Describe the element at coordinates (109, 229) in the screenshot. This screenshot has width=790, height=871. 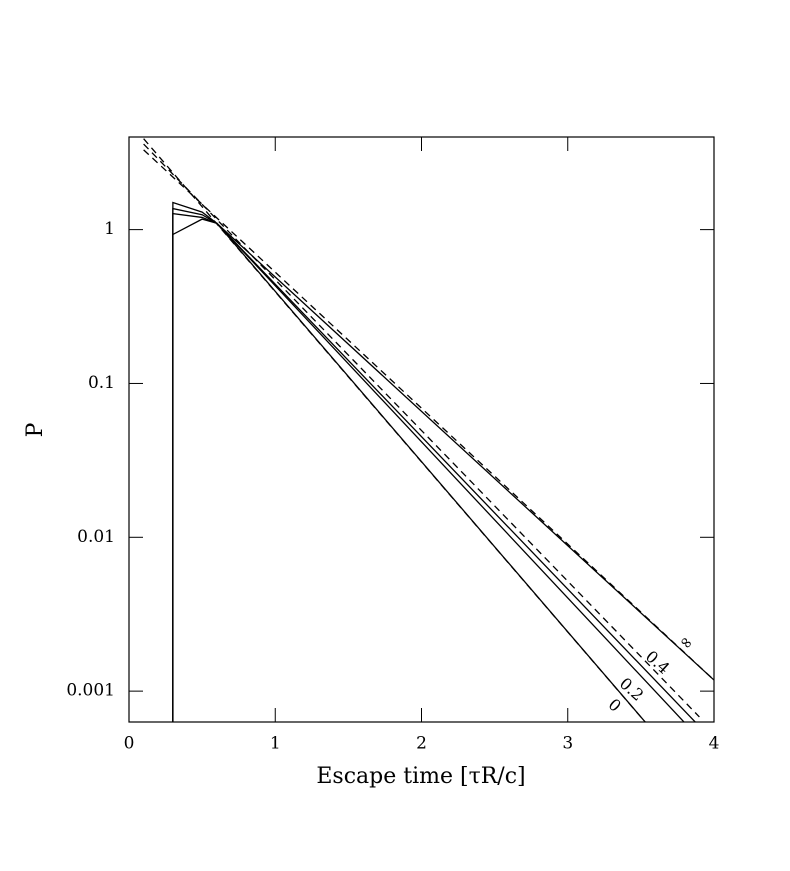
I see `y-tick-label: 1` at that location.